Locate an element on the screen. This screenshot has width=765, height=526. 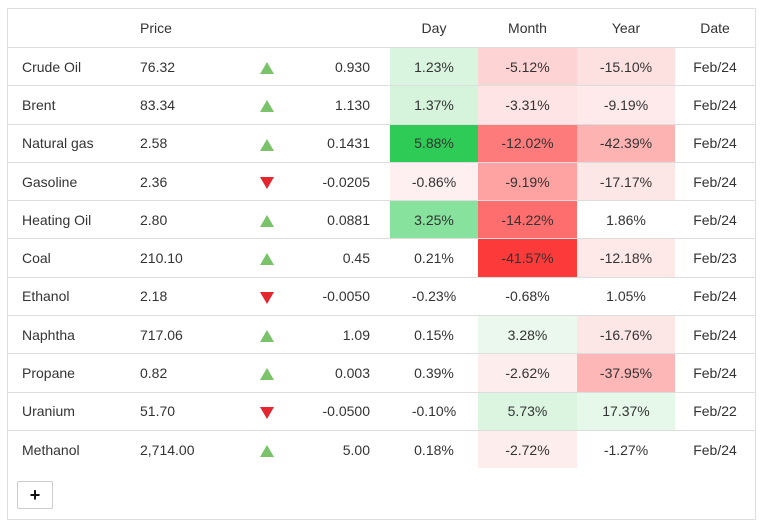
day-change: 1.23% is located at coordinates (434, 66).